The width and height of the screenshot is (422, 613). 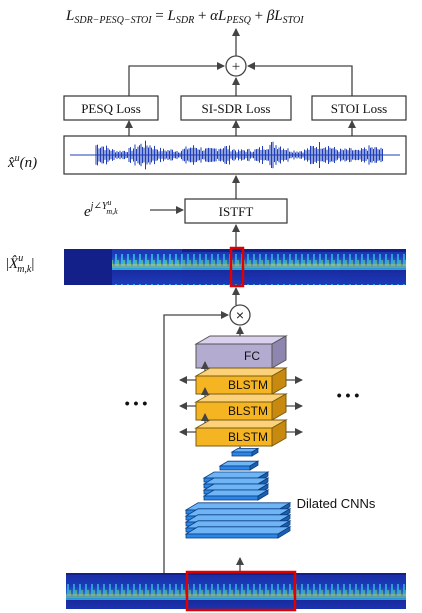 I want to click on loss-equation: LSDR−PESQ−STOI = LSDR + αLPESQ + βLSTOI, so click(x=184, y=17).